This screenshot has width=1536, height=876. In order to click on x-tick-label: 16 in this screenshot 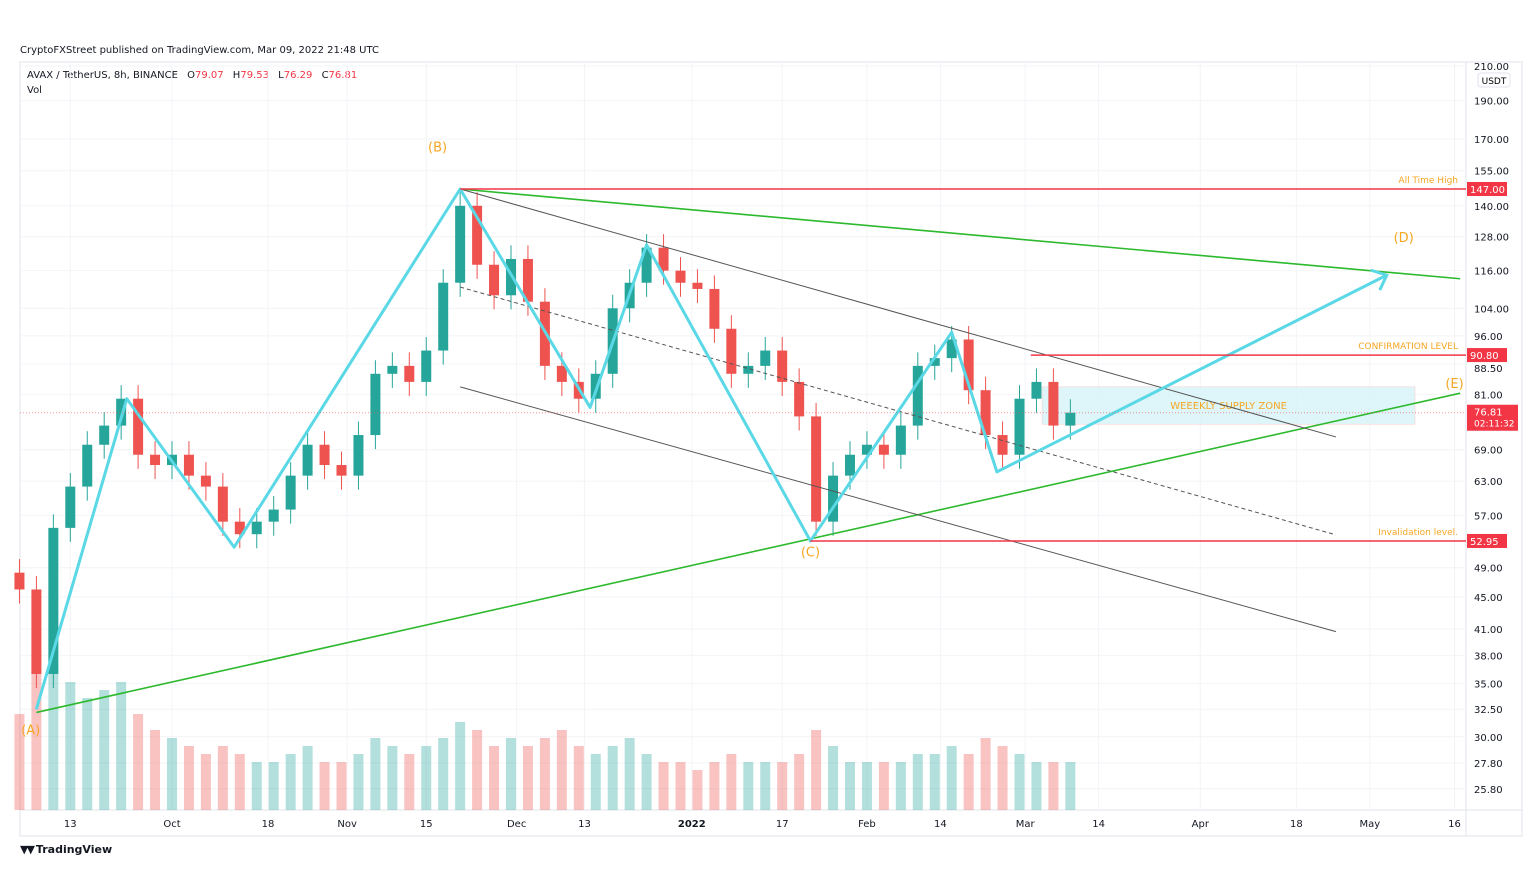, I will do `click(1454, 824)`.